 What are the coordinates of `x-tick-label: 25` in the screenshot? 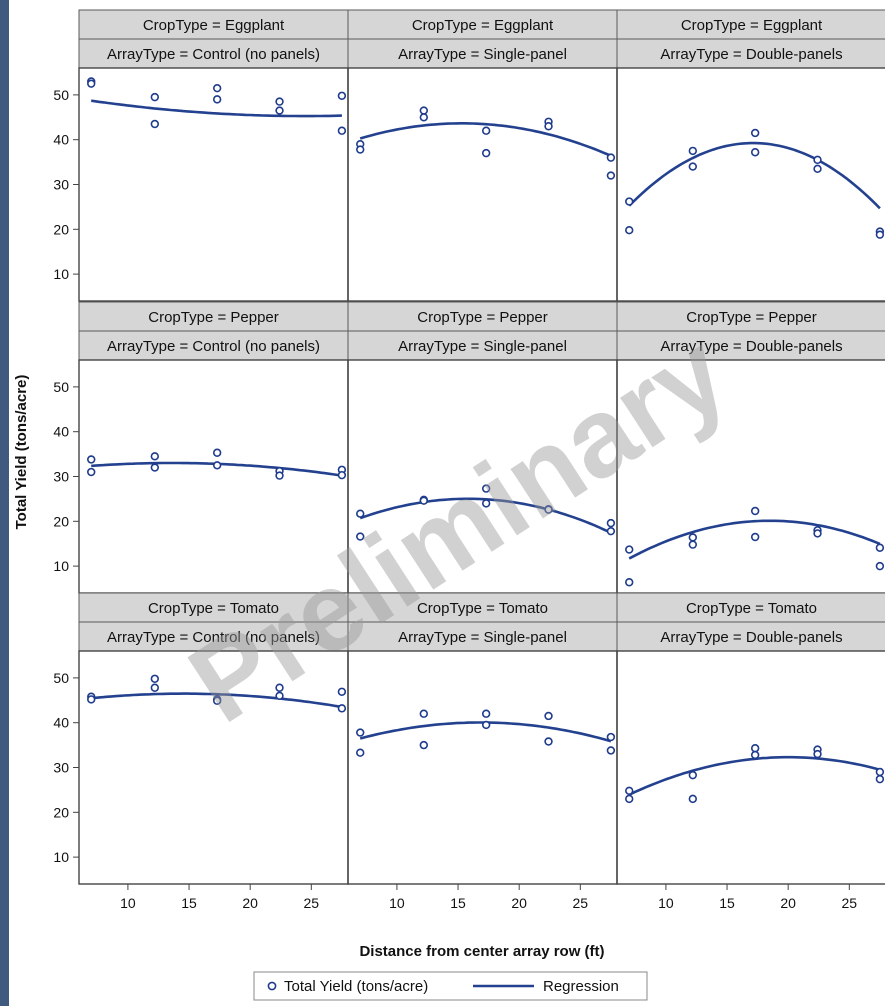 It's located at (850, 903).